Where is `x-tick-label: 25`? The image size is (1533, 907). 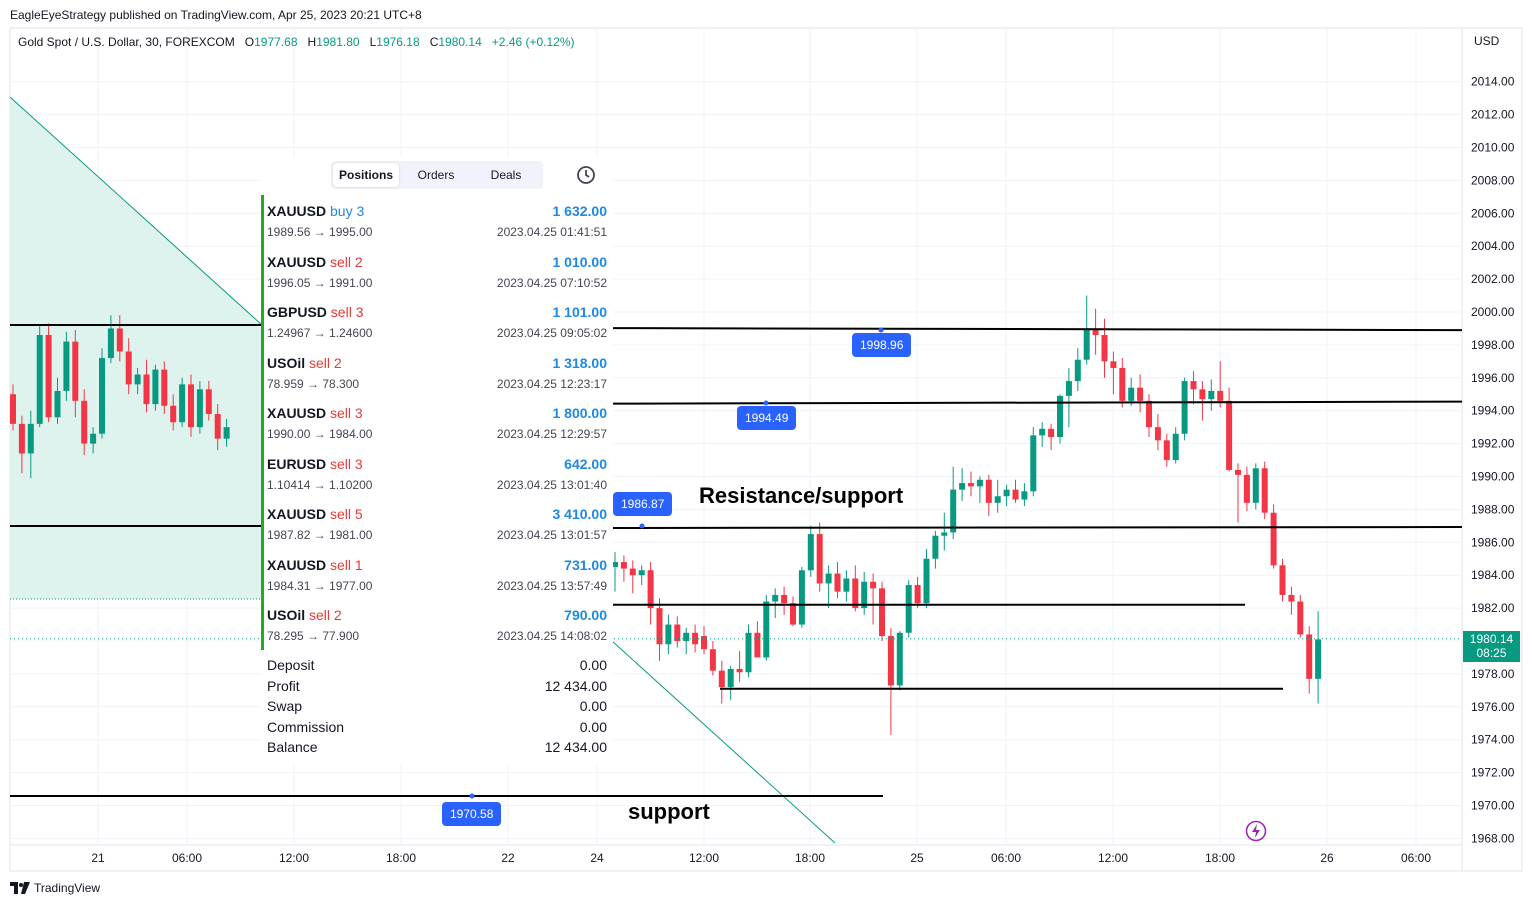 x-tick-label: 25 is located at coordinates (917, 858).